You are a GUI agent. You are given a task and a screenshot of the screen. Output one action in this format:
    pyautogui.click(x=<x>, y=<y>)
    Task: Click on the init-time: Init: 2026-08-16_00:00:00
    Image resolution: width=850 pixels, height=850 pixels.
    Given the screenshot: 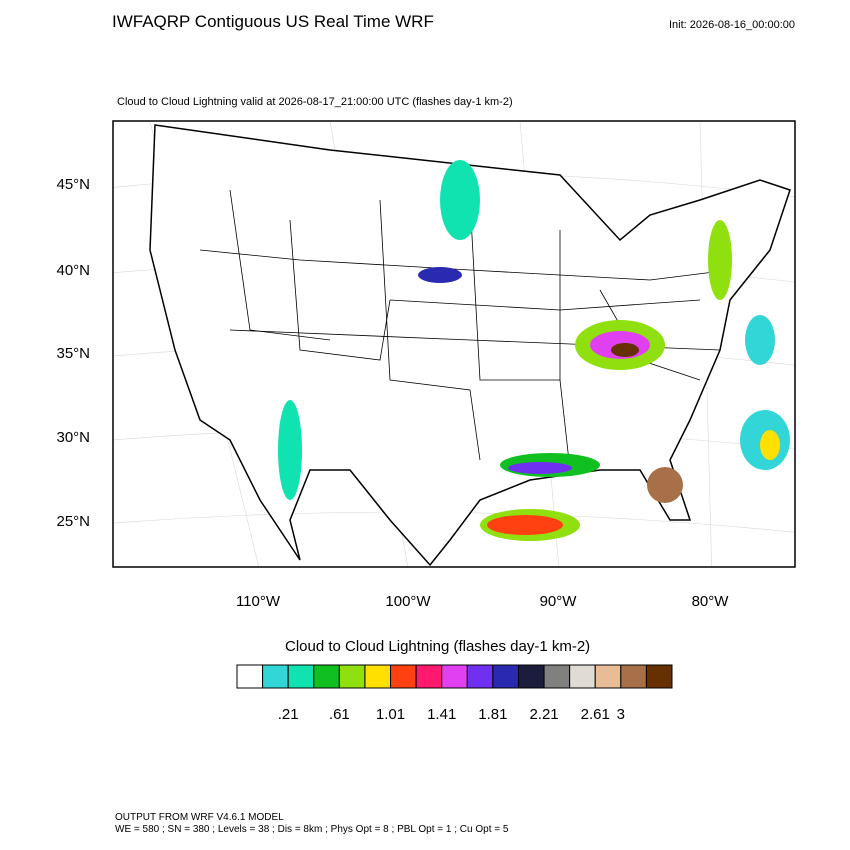 What is the action you would take?
    pyautogui.click(x=732, y=25)
    